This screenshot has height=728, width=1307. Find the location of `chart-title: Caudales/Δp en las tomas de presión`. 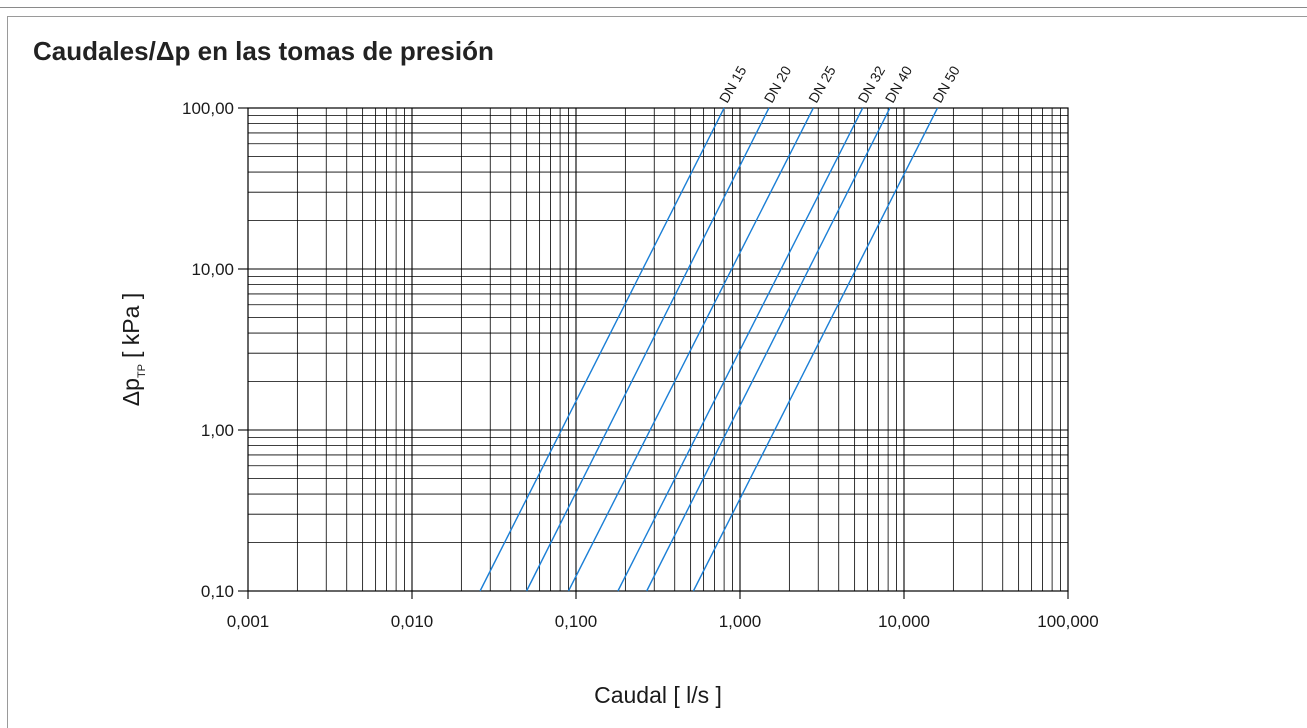

chart-title: Caudales/Δp en las tomas de presión is located at coordinates (263, 51).